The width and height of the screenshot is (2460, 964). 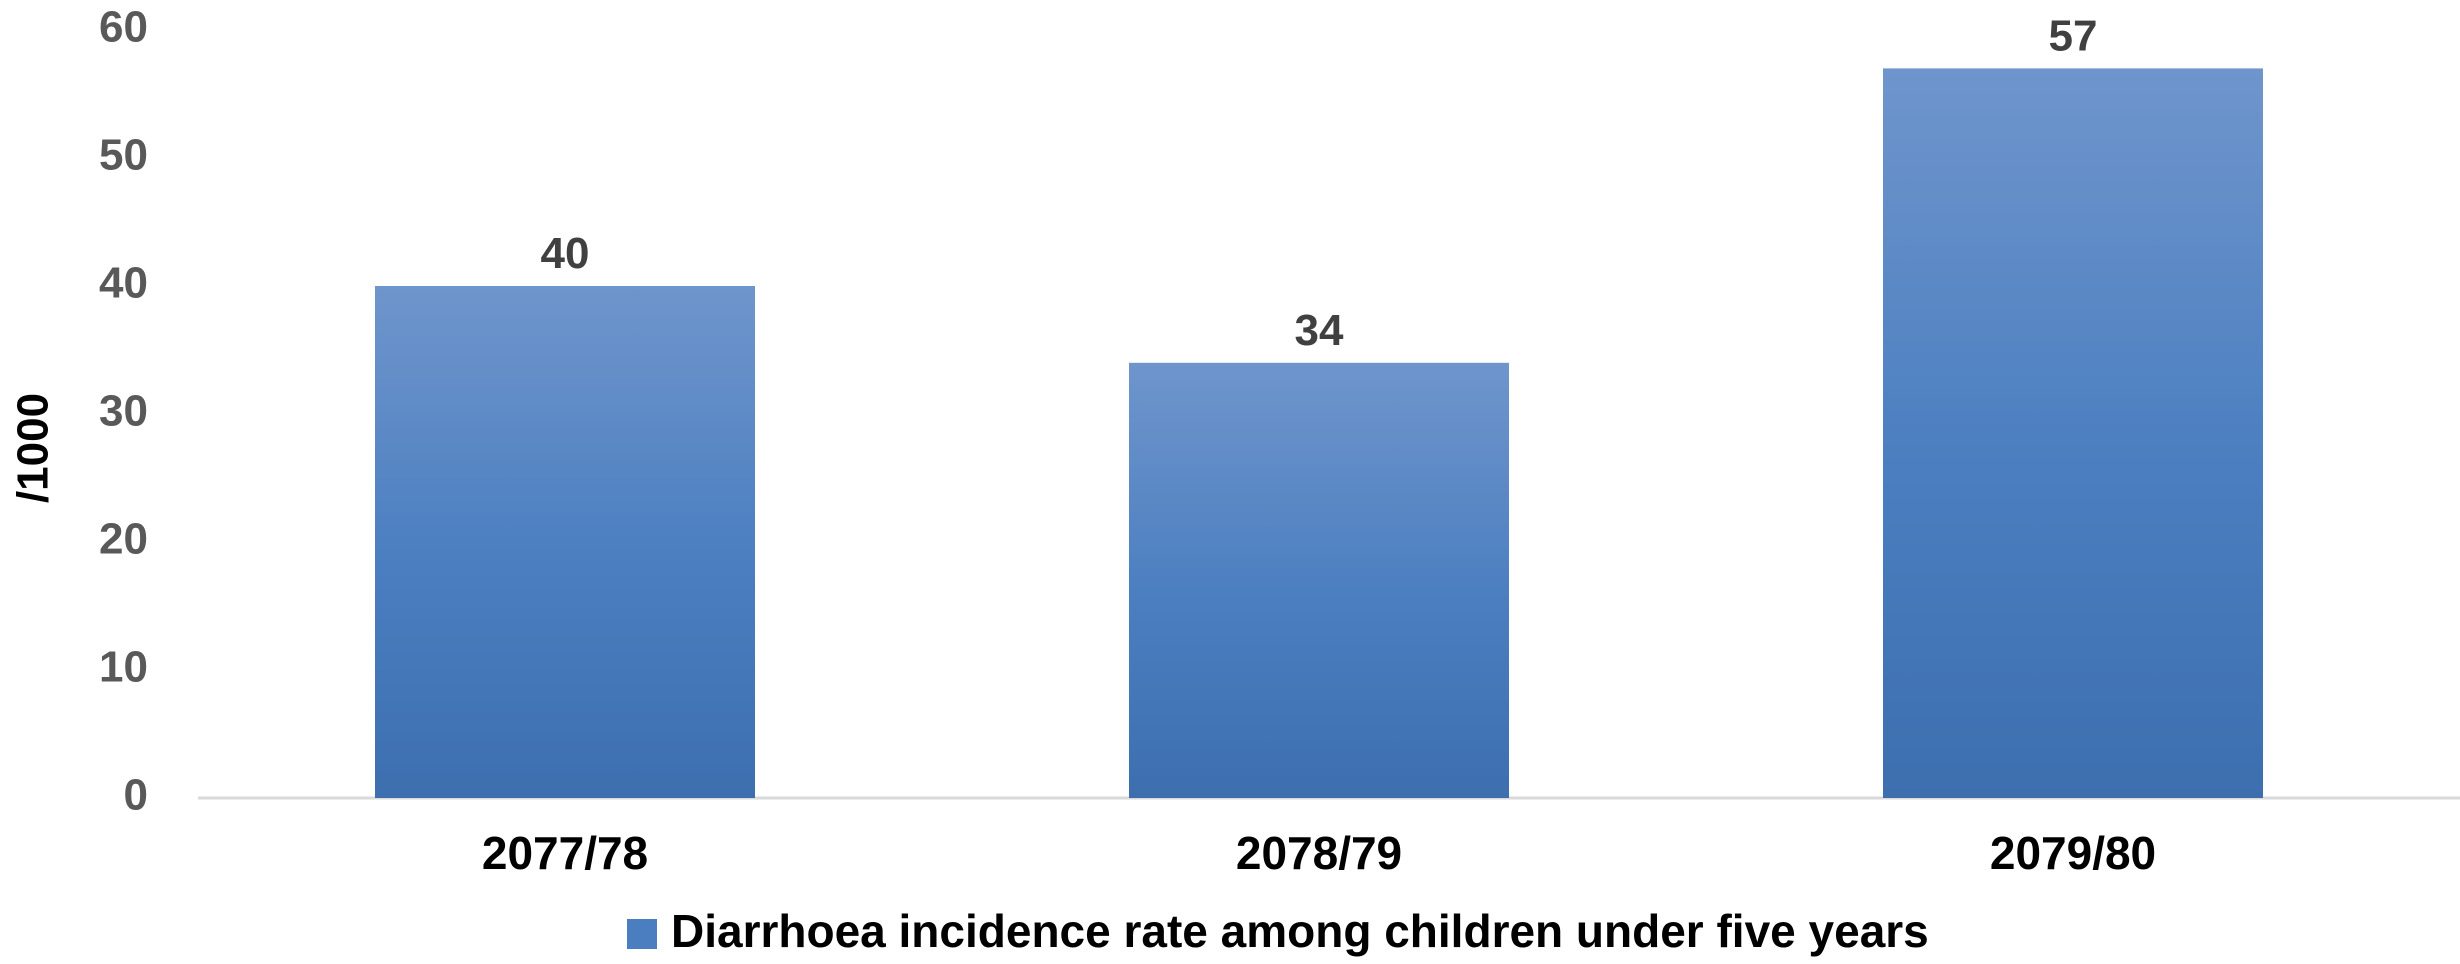 What do you see at coordinates (123, 27) in the screenshot?
I see `y-tick-label: 60` at bounding box center [123, 27].